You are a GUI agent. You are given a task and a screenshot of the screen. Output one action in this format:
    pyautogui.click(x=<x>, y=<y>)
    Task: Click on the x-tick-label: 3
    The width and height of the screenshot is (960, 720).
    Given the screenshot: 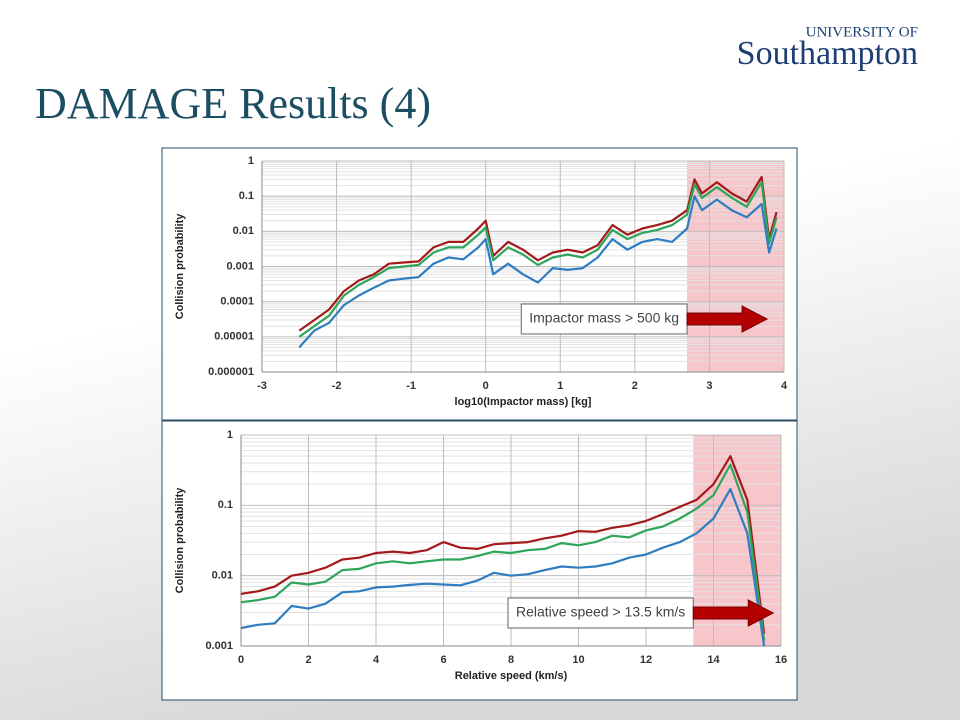 What is the action you would take?
    pyautogui.click(x=709, y=386)
    